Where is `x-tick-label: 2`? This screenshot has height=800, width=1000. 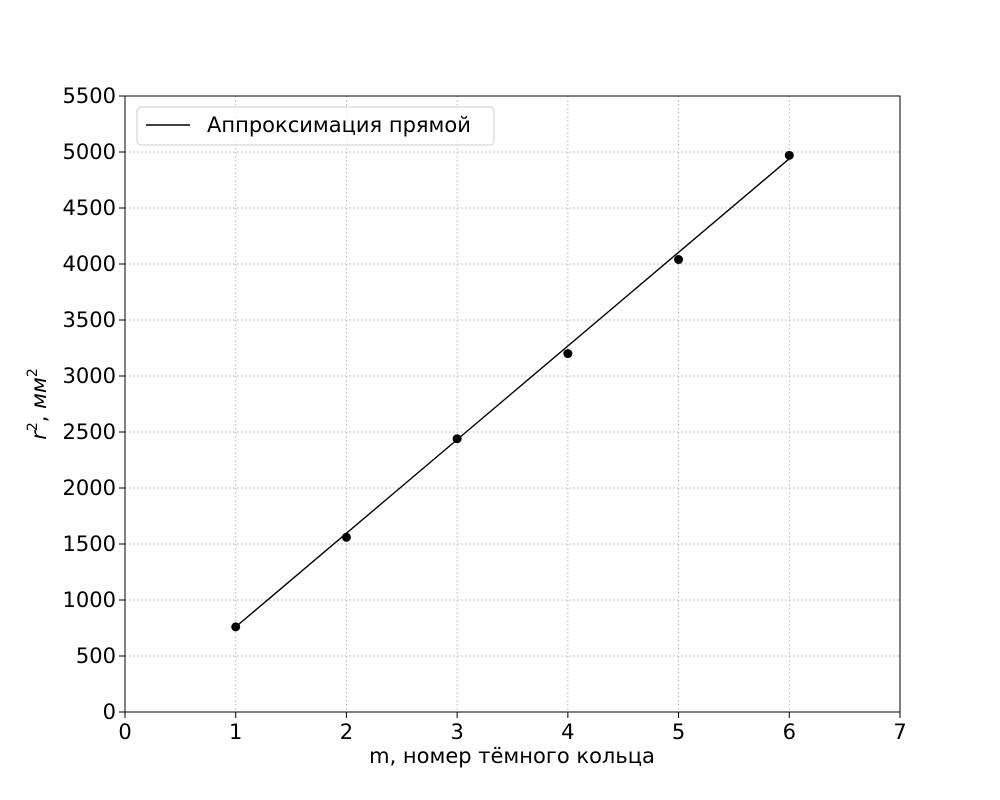
x-tick-label: 2 is located at coordinates (346, 732).